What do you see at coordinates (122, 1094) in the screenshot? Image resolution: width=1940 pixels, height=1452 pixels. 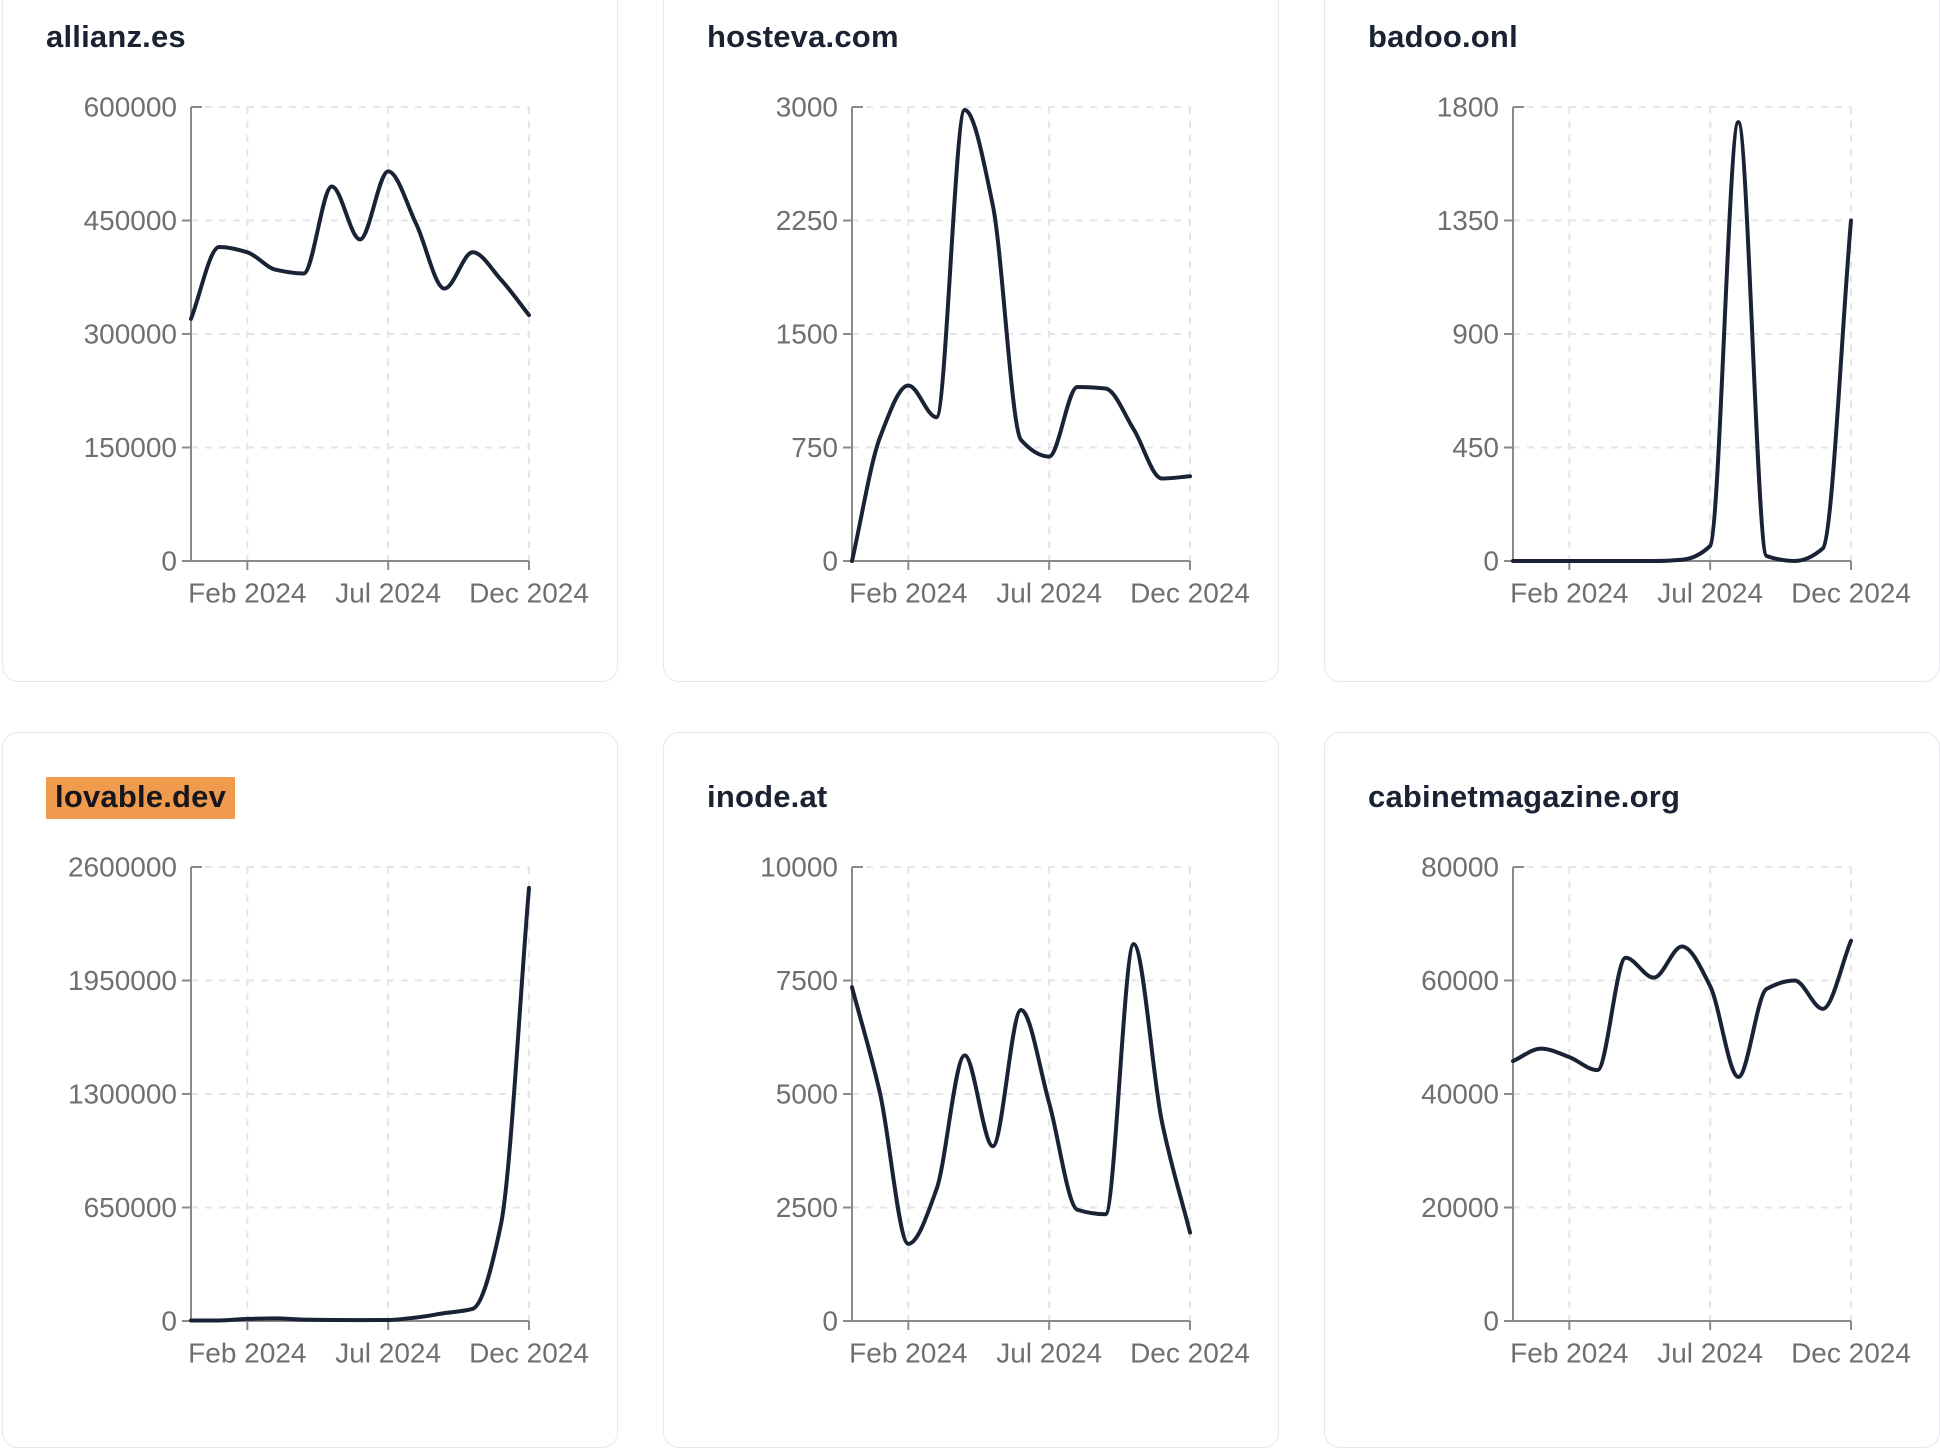 I see `y-tick-label: 1300000` at bounding box center [122, 1094].